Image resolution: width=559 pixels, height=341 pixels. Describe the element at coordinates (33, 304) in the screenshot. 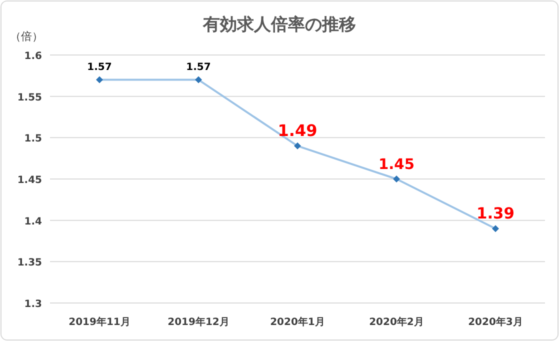

I see `y-tick-label: 1.3` at that location.